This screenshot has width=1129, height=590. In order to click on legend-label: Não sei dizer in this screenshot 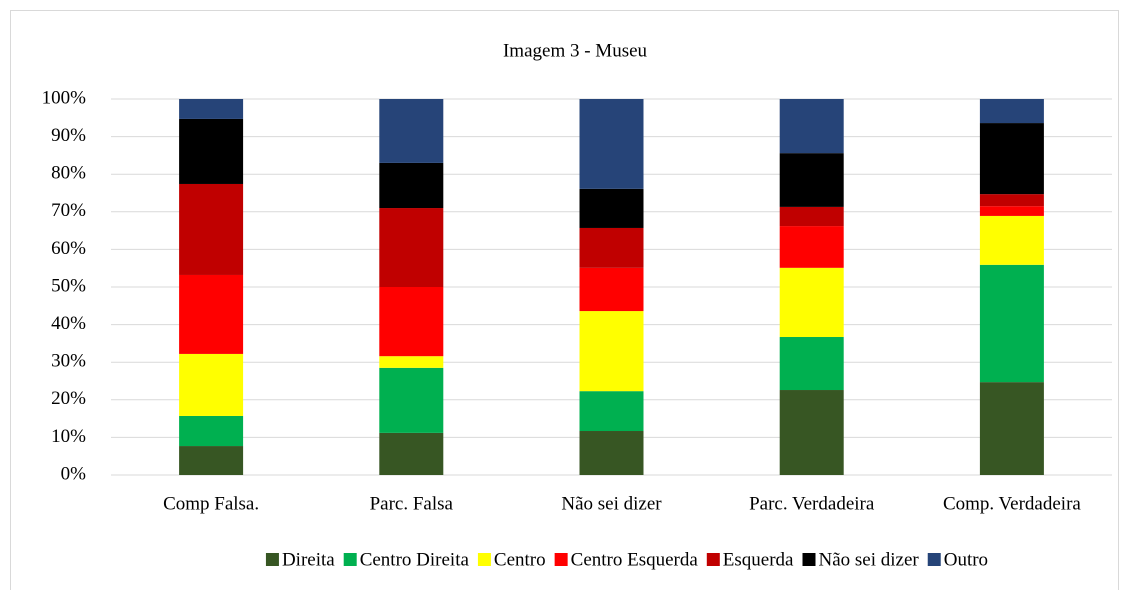, I will do `click(869, 559)`.